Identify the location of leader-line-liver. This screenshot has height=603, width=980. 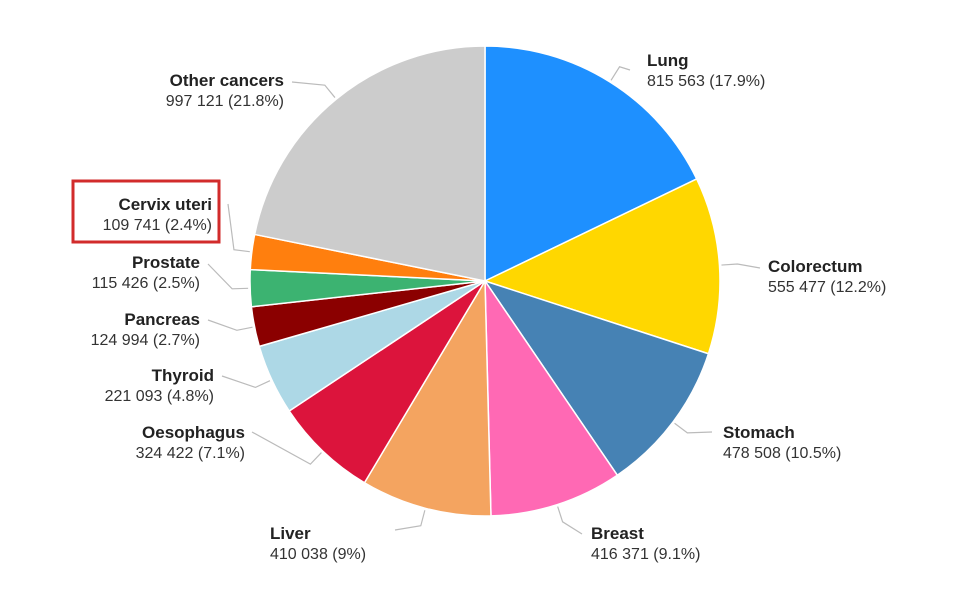
(410, 520).